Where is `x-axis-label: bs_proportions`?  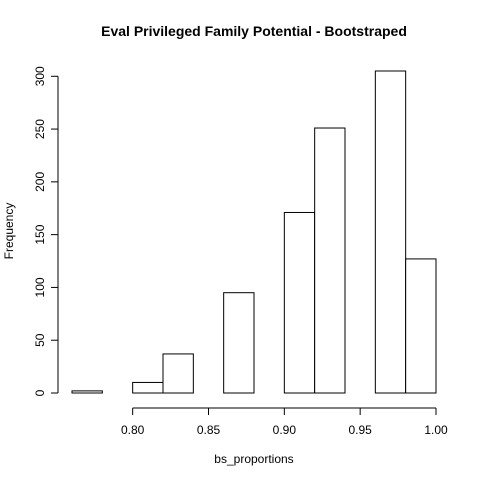 x-axis-label: bs_proportions is located at coordinates (253, 459).